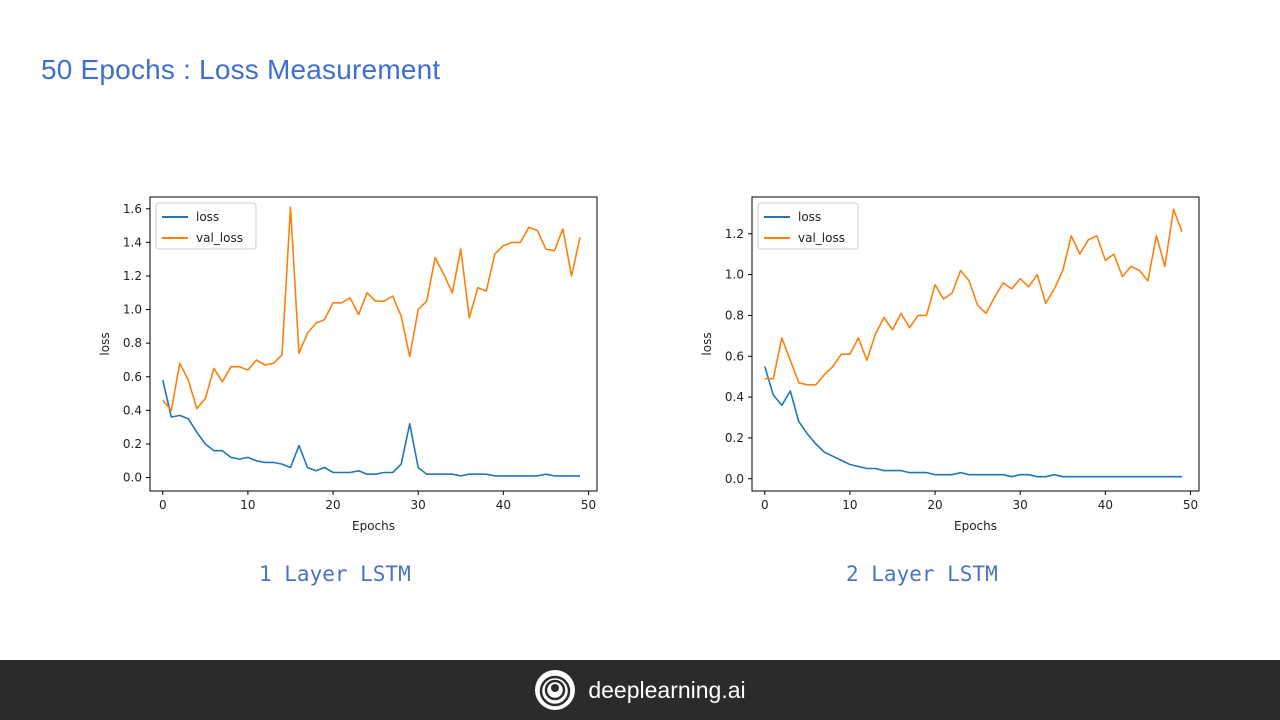 The image size is (1280, 720). What do you see at coordinates (335, 574) in the screenshot?
I see `caption-1-layer-lstm: 1 Layer LSTM` at bounding box center [335, 574].